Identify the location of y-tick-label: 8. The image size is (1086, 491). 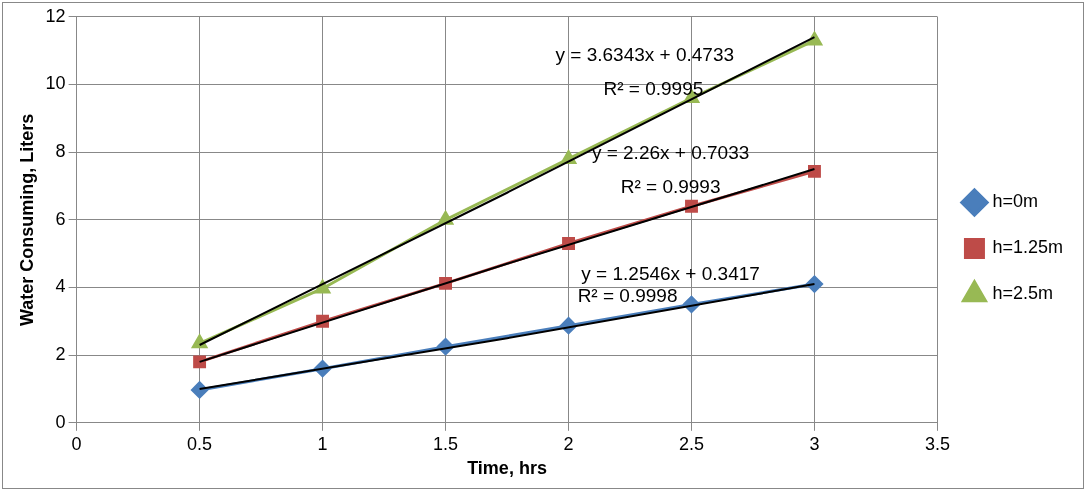
(60, 151).